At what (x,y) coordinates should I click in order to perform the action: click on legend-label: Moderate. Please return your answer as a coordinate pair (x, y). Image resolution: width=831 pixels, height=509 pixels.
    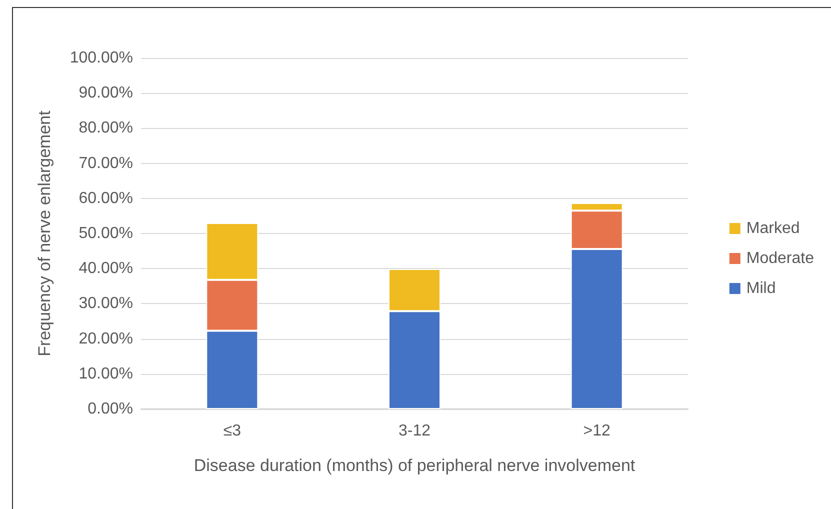
    Looking at the image, I should click on (780, 258).